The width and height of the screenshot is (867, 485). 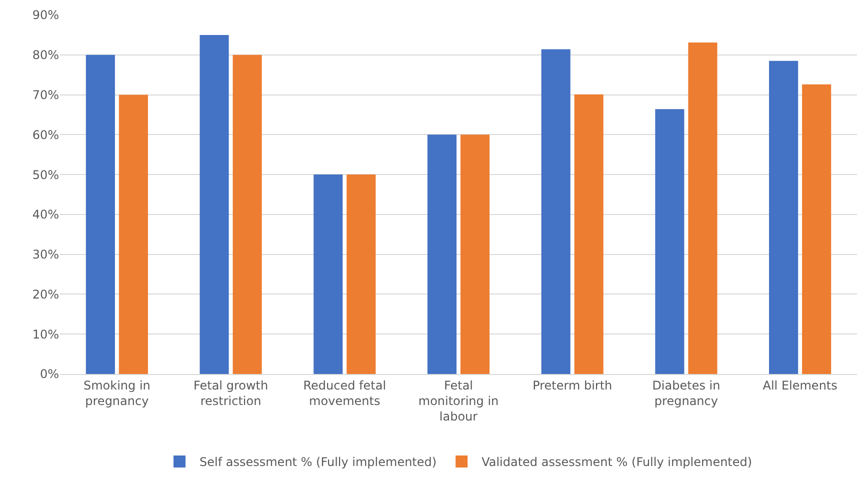 I want to click on y-tick-label: 80%, so click(x=45, y=55).